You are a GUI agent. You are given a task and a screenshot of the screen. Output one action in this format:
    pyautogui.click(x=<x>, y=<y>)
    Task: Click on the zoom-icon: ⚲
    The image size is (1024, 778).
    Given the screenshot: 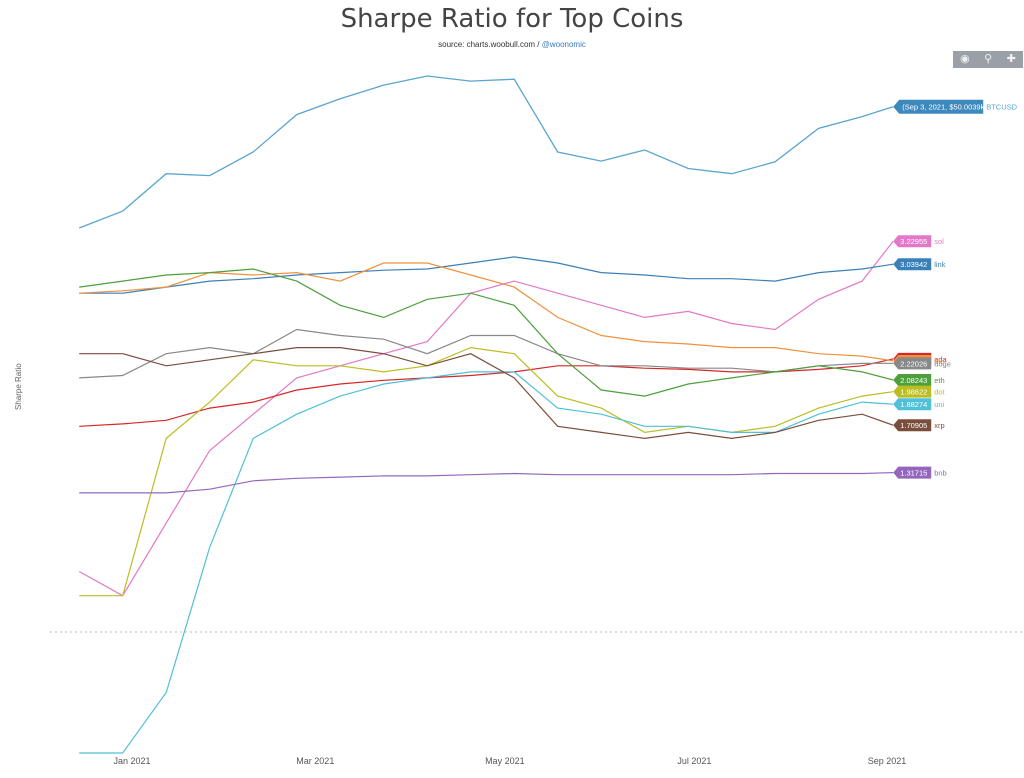 What is the action you would take?
    pyautogui.click(x=988, y=59)
    